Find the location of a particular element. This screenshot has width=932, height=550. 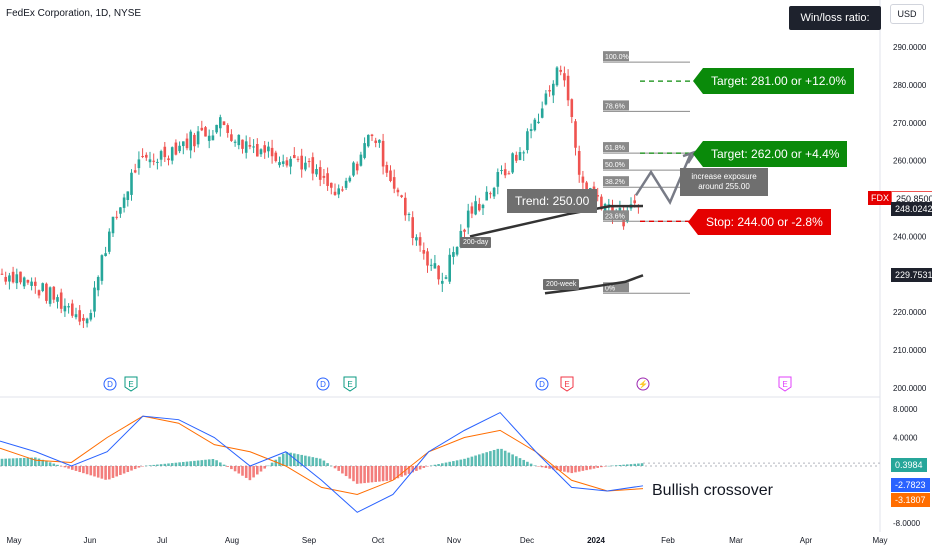

macd-price-tag: -2.7823 is located at coordinates (910, 485).